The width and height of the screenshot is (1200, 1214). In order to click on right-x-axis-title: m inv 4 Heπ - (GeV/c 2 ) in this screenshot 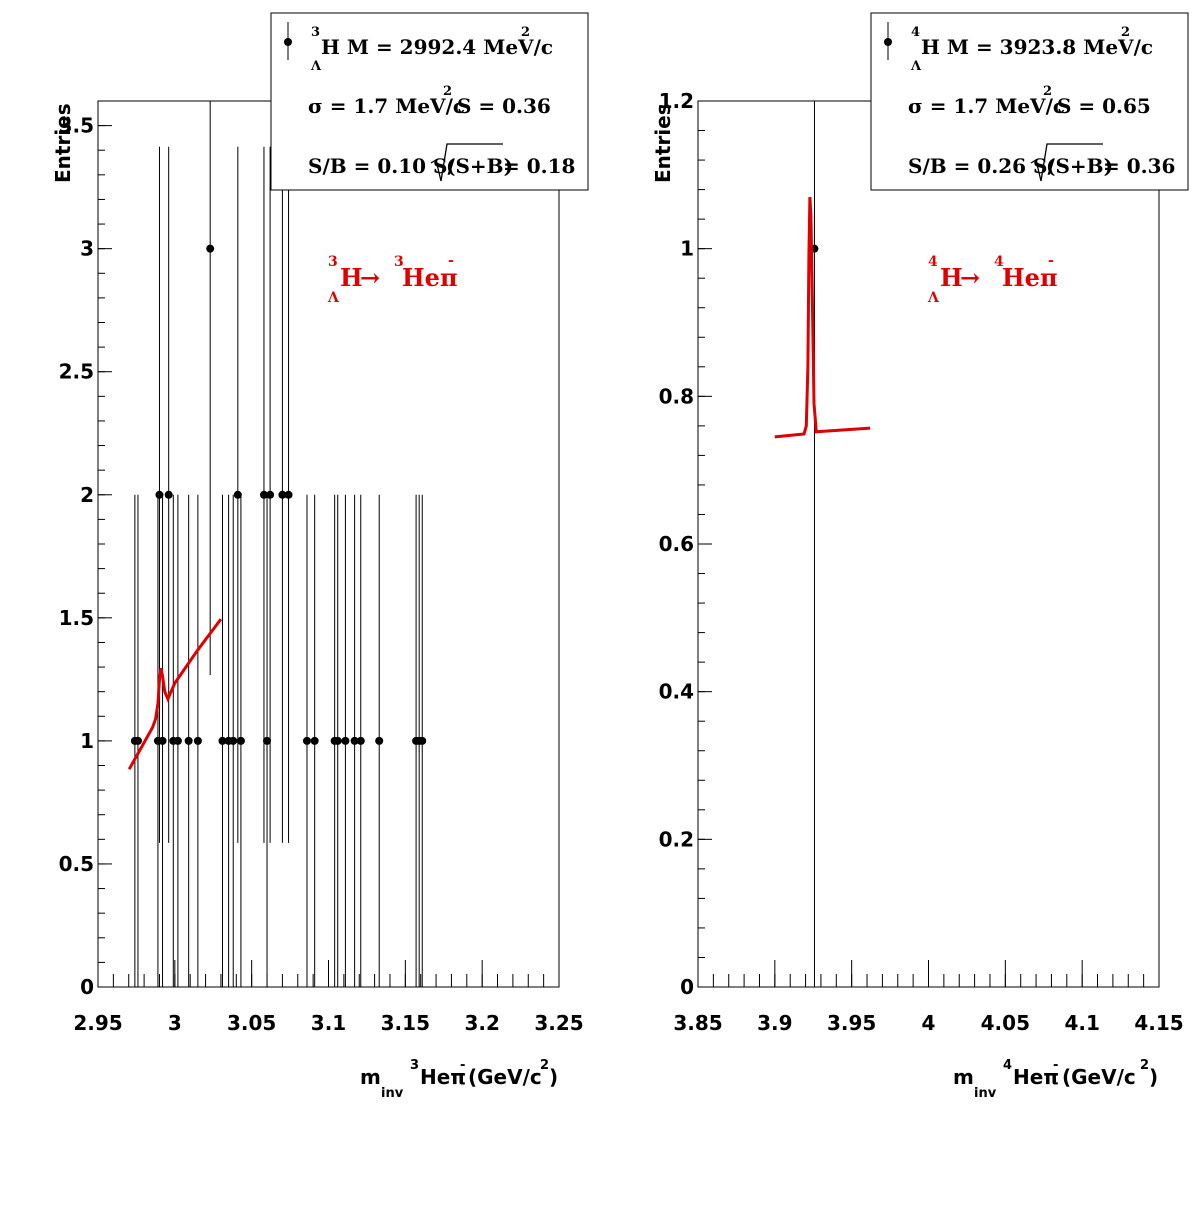, I will do `click(1055, 1079)`.